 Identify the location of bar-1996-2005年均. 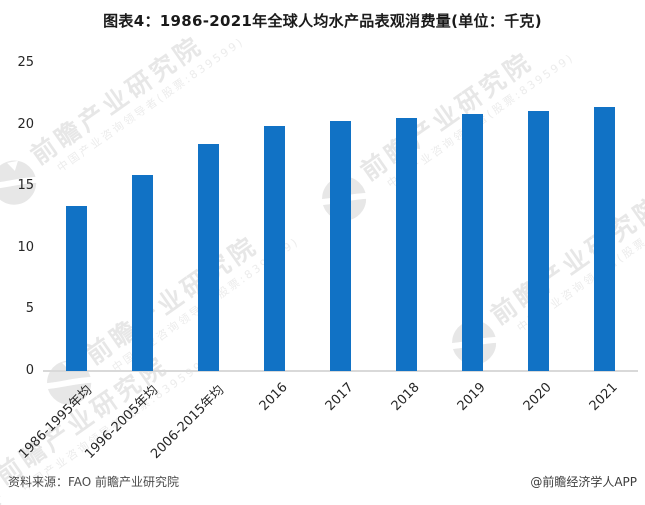
(142, 273).